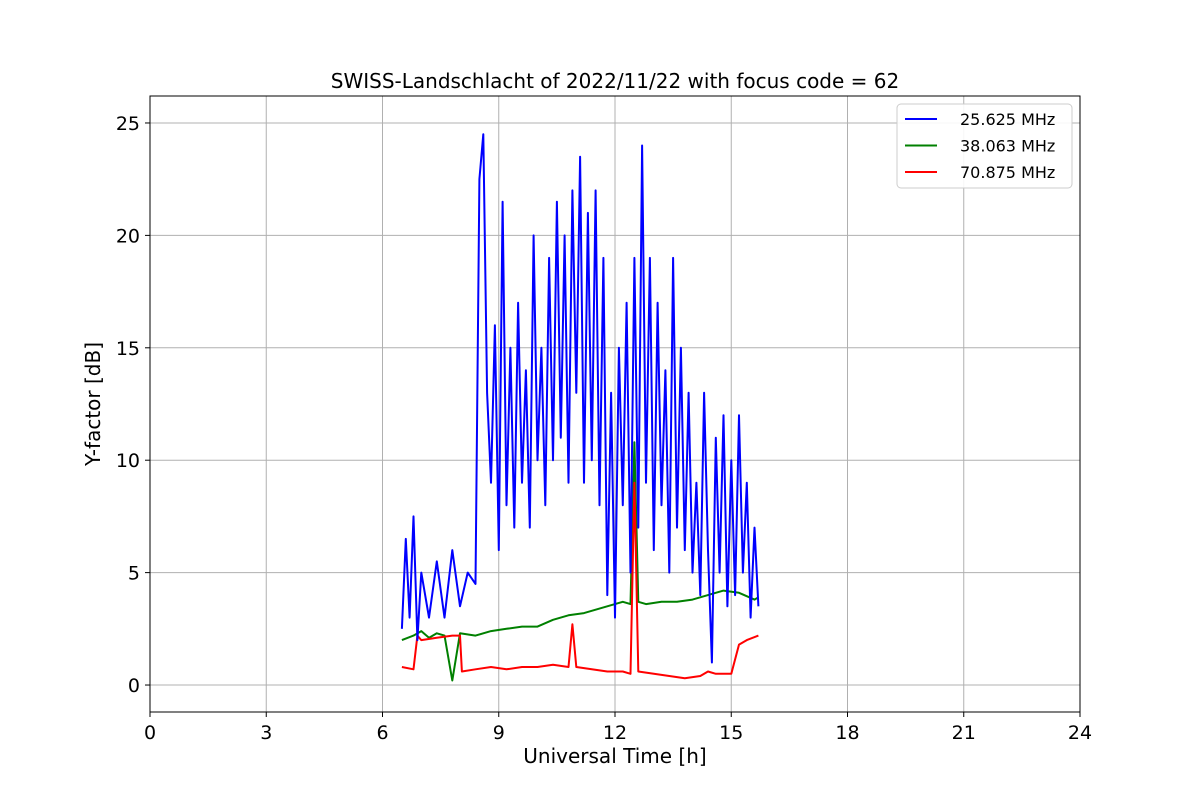 The image size is (1200, 800). I want to click on y-tick-label: 10, so click(128, 461).